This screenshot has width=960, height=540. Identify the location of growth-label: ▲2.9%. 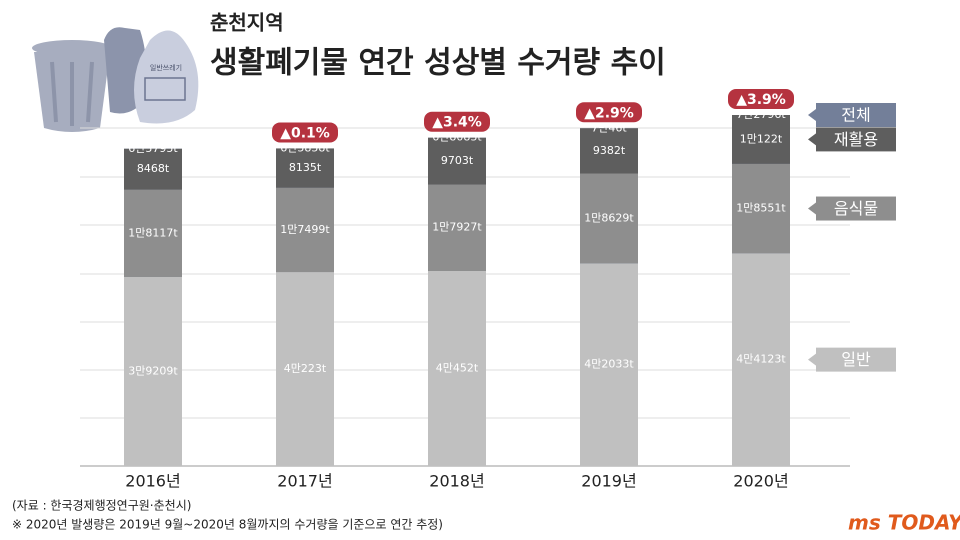
(609, 113).